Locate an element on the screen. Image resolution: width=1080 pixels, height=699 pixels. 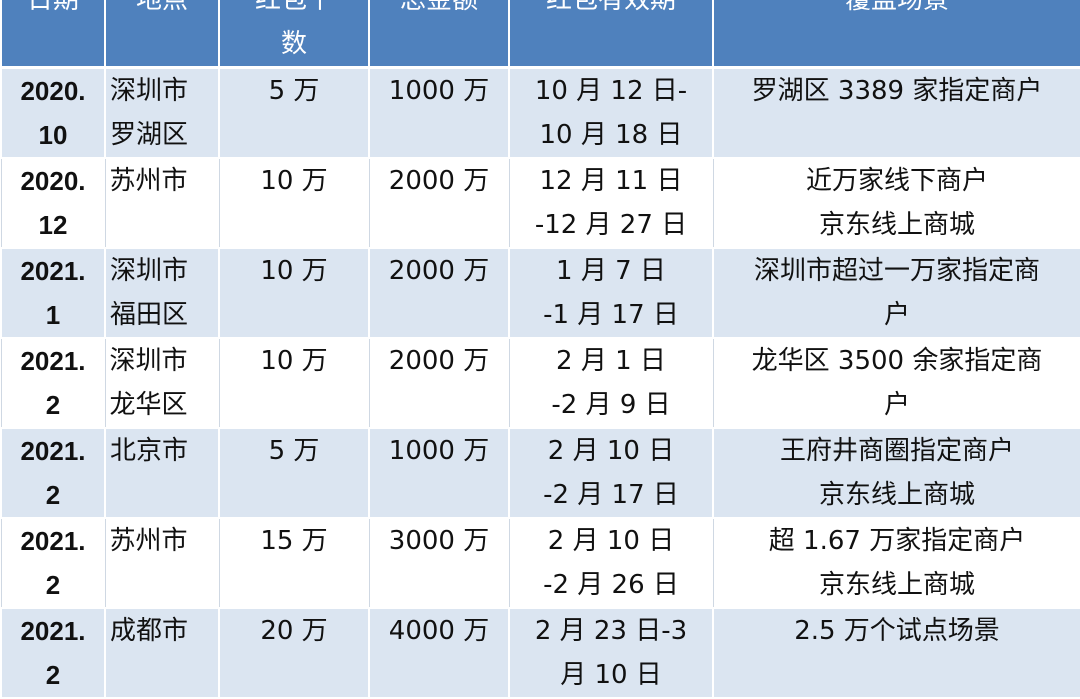
header-row: 日期 地点 红包个 数 总金额 红包有效期 覆盖场景 is located at coordinates (540, 34).